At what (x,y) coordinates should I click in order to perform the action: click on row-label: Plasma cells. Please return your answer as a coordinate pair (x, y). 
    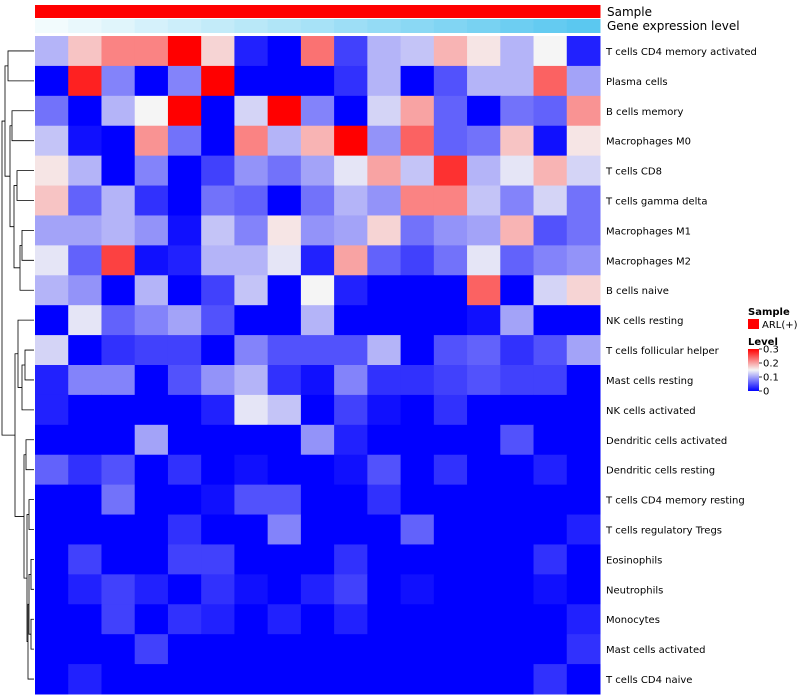
    Looking at the image, I should click on (637, 82).